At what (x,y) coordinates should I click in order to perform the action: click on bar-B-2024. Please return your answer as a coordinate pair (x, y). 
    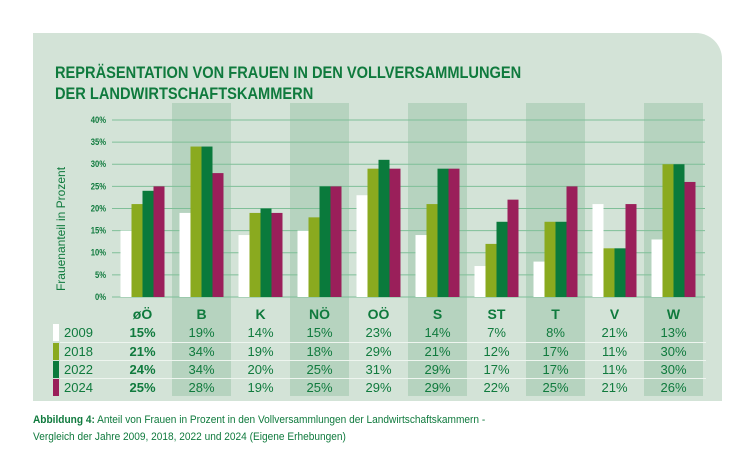
    Looking at the image, I should click on (218, 235).